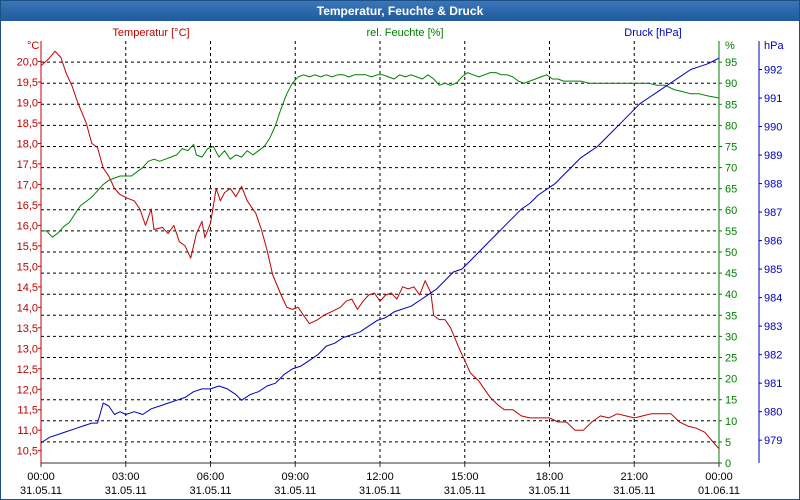  Describe the element at coordinates (27, 103) in the screenshot. I see `temperature-tick-label: 19,0` at that location.